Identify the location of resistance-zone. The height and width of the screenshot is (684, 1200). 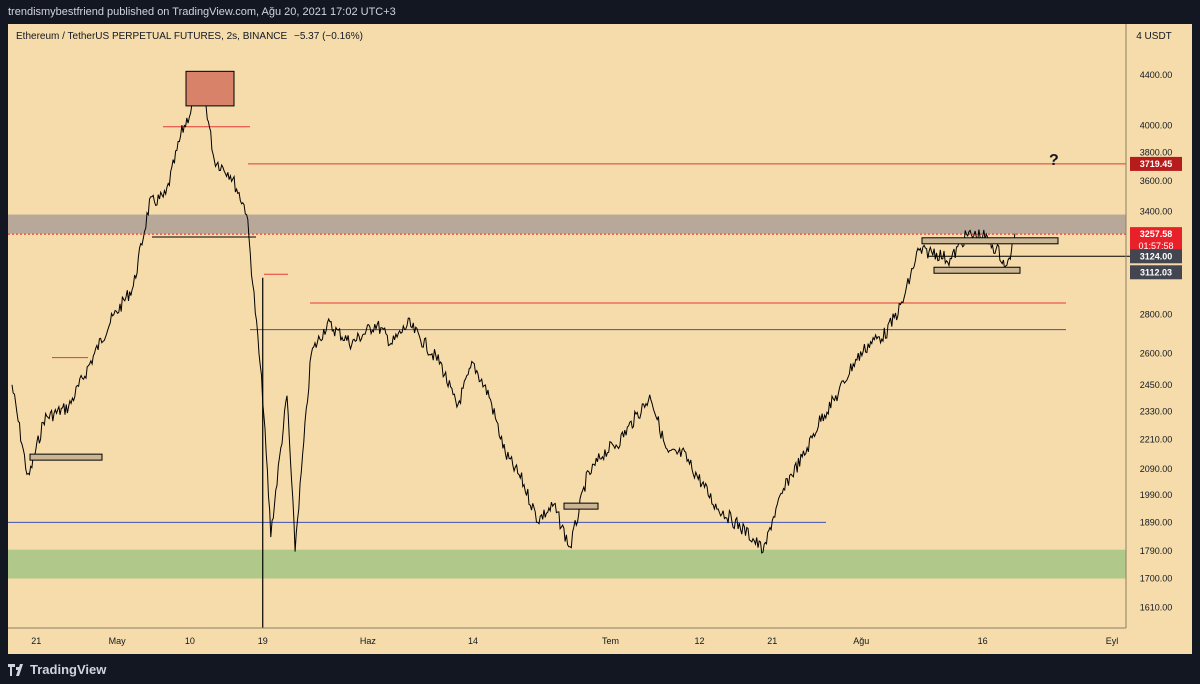
(567, 224).